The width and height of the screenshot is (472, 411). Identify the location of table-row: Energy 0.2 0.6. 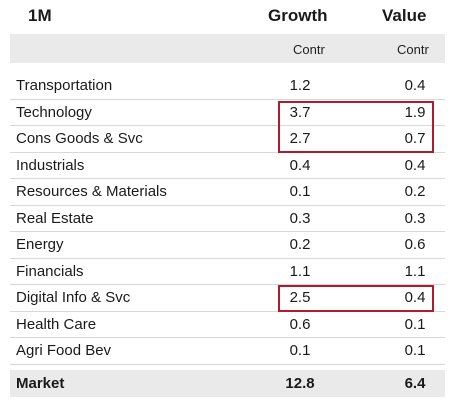
(227, 245).